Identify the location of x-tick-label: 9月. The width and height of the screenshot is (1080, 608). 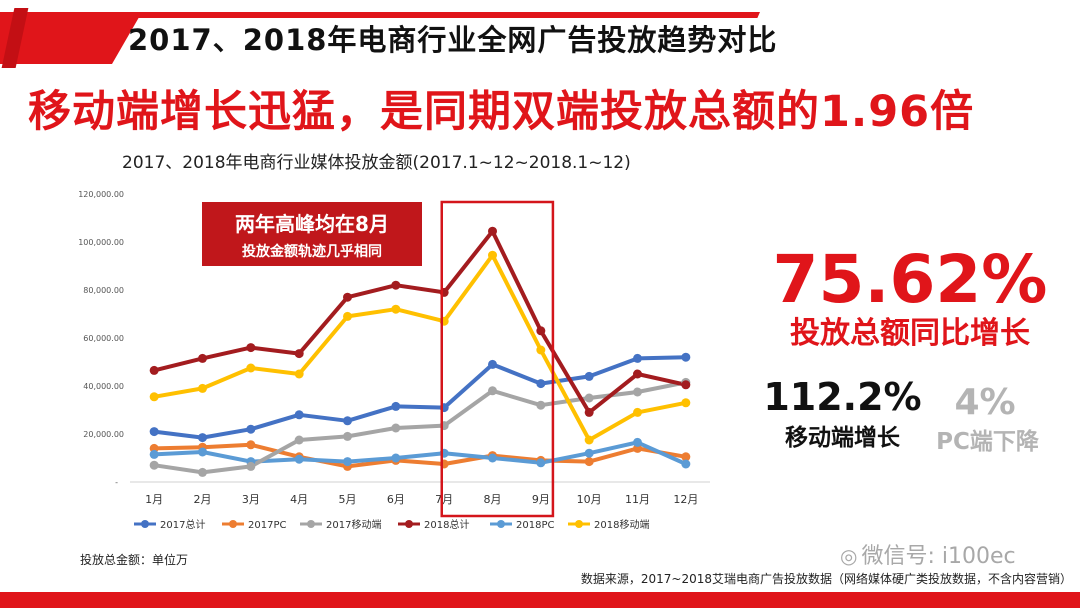
(541, 499).